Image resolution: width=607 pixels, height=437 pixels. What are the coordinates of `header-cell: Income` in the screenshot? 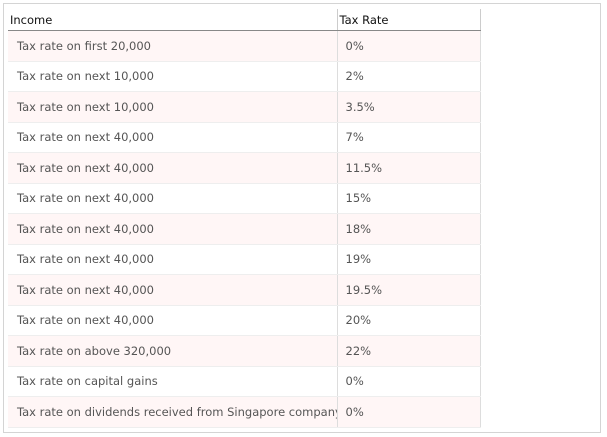 It's located at (173, 20).